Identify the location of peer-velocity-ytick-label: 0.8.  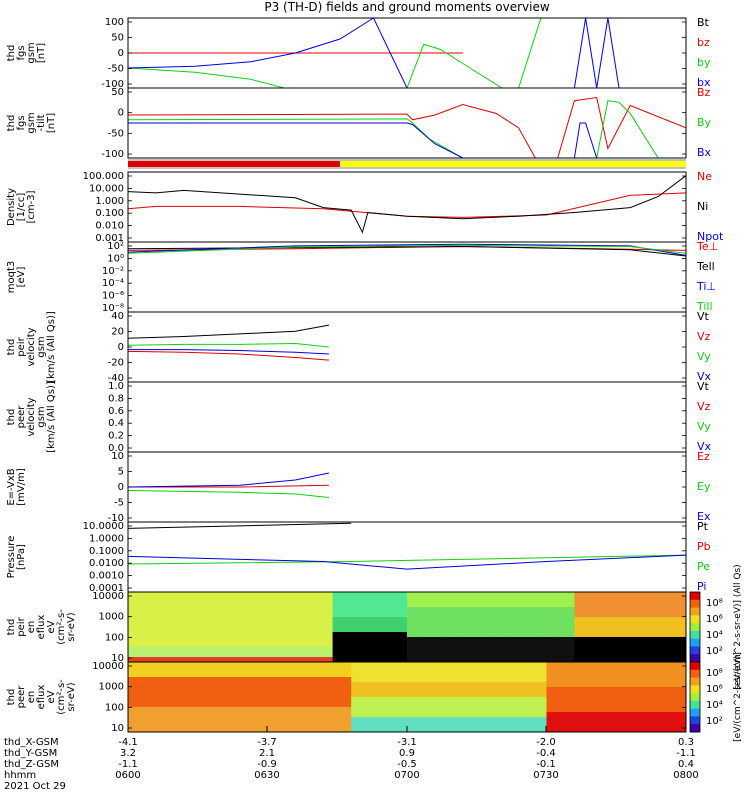
(116, 398).